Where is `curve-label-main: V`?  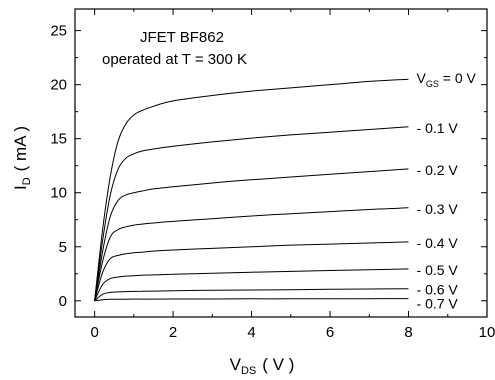 curve-label-main: V is located at coordinates (422, 78).